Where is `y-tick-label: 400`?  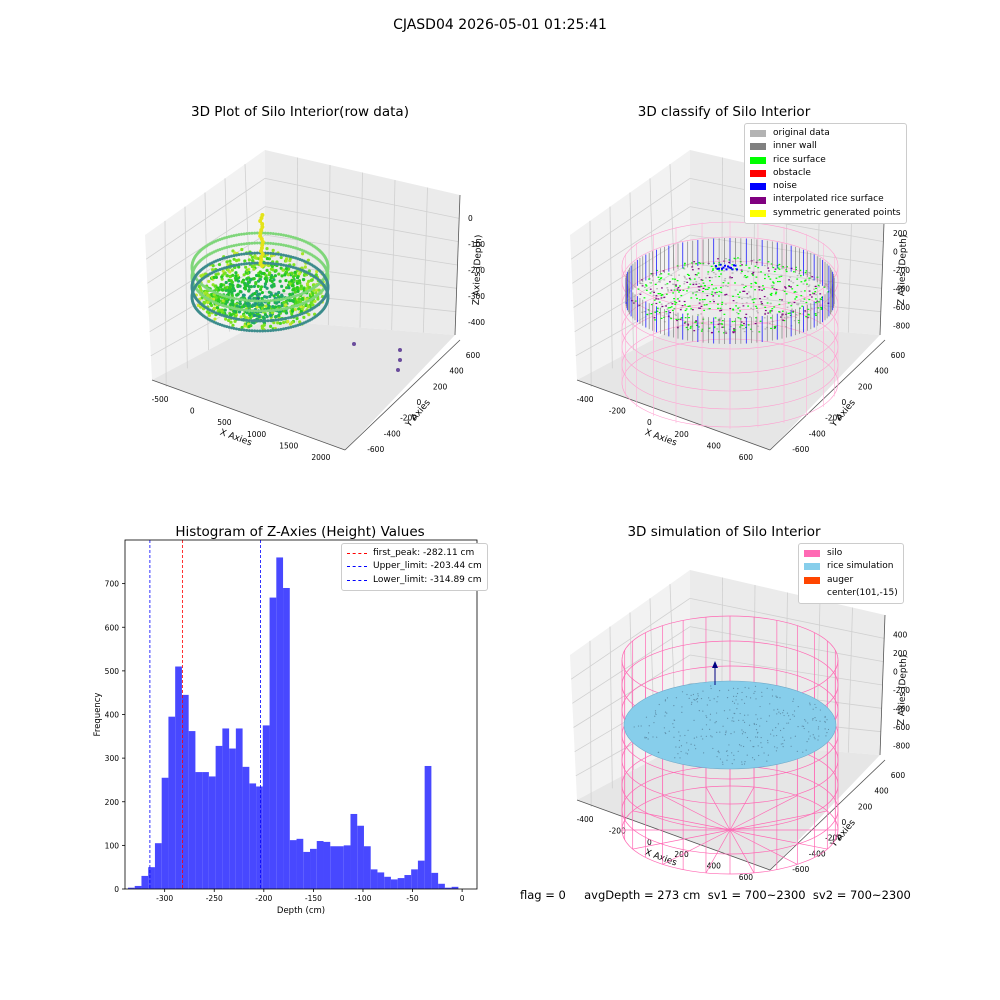
y-tick-label: 400 is located at coordinates (112, 715).